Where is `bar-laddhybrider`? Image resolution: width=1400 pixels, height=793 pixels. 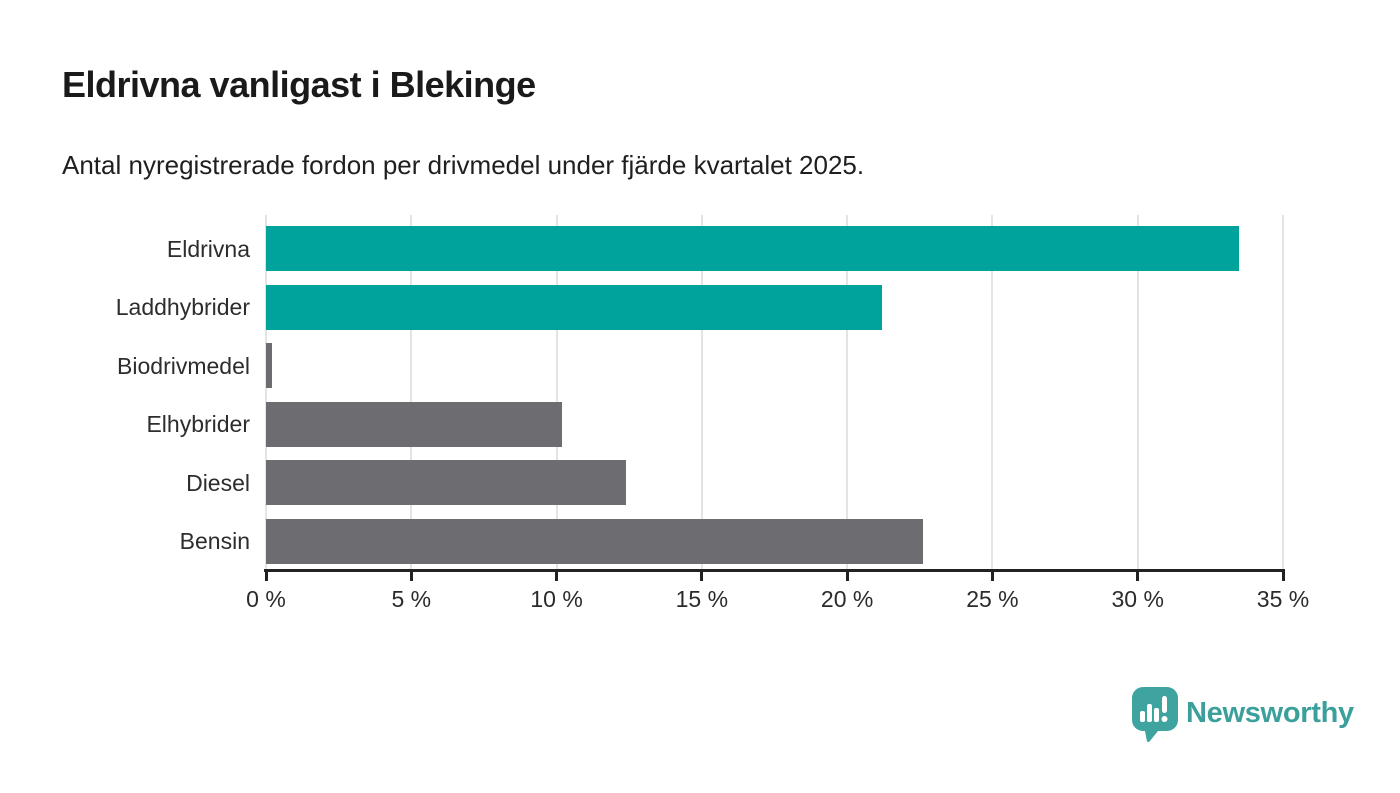
bar-laddhybrider is located at coordinates (574, 307).